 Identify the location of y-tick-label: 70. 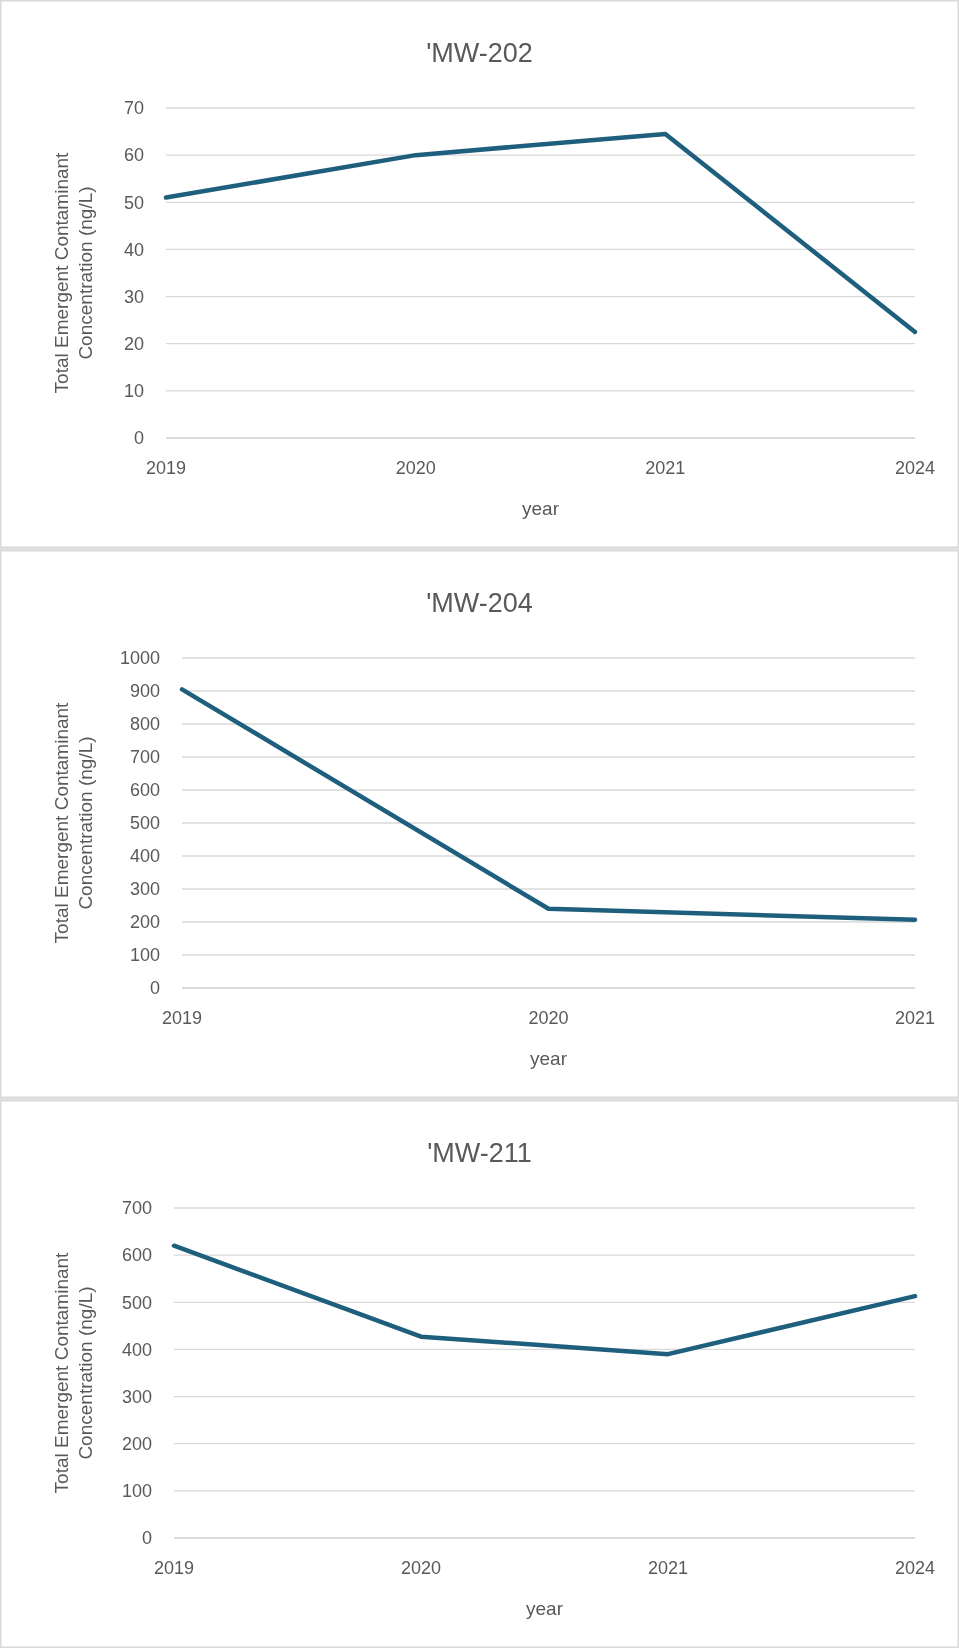
(133, 108).